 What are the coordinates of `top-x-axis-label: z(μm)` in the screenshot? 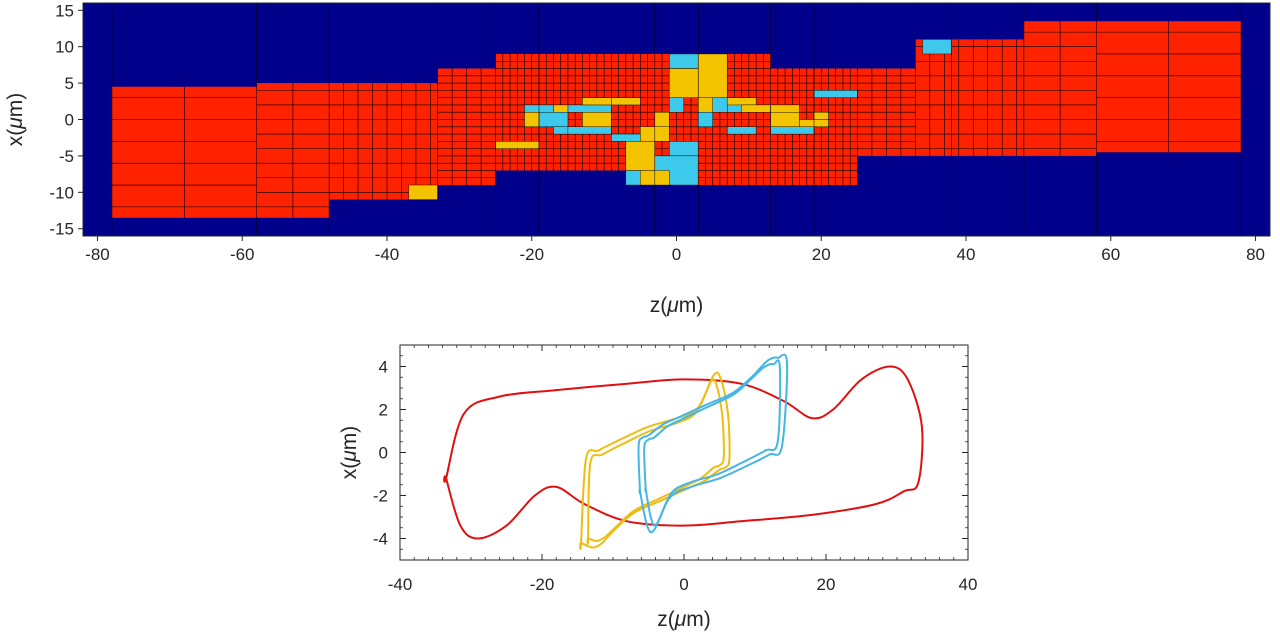 It's located at (677, 305).